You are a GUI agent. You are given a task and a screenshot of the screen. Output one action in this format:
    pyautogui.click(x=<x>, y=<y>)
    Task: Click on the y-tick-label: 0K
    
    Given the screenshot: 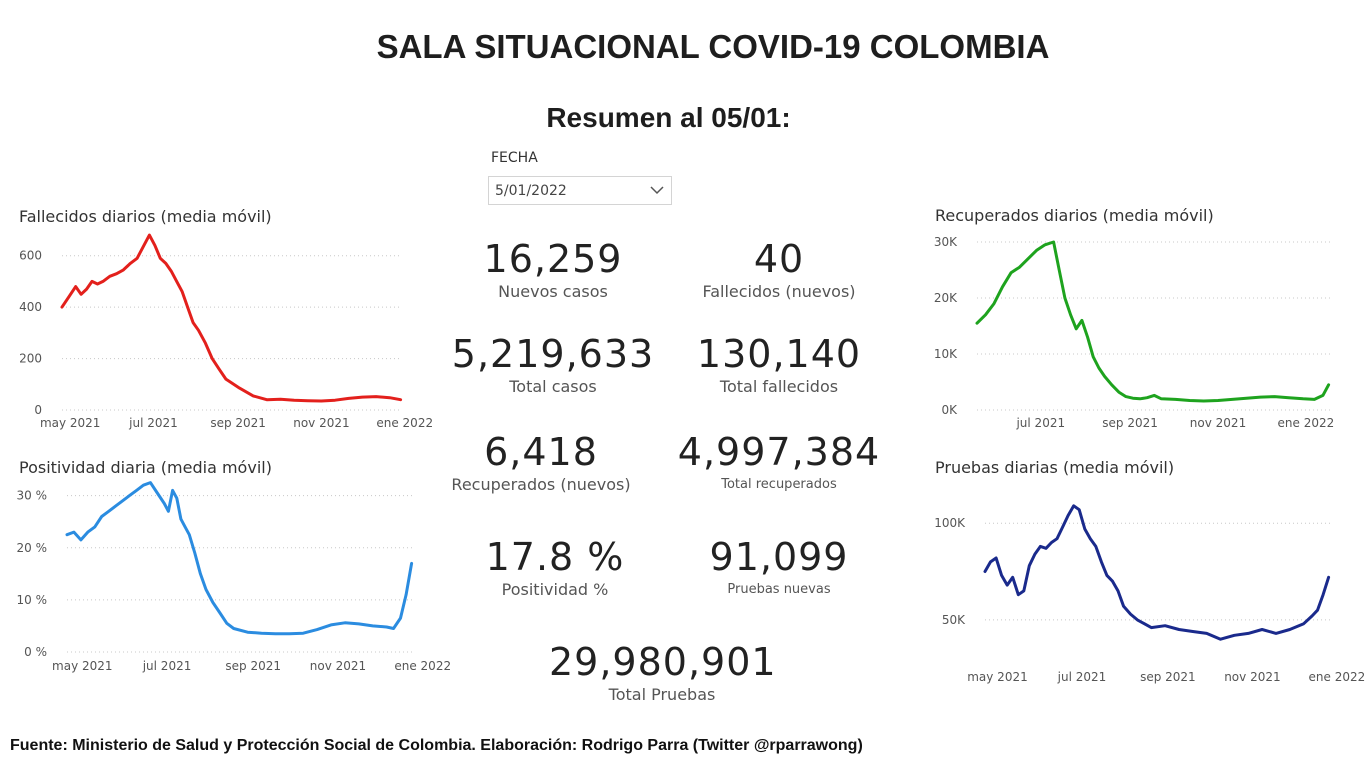 What is the action you would take?
    pyautogui.click(x=949, y=410)
    